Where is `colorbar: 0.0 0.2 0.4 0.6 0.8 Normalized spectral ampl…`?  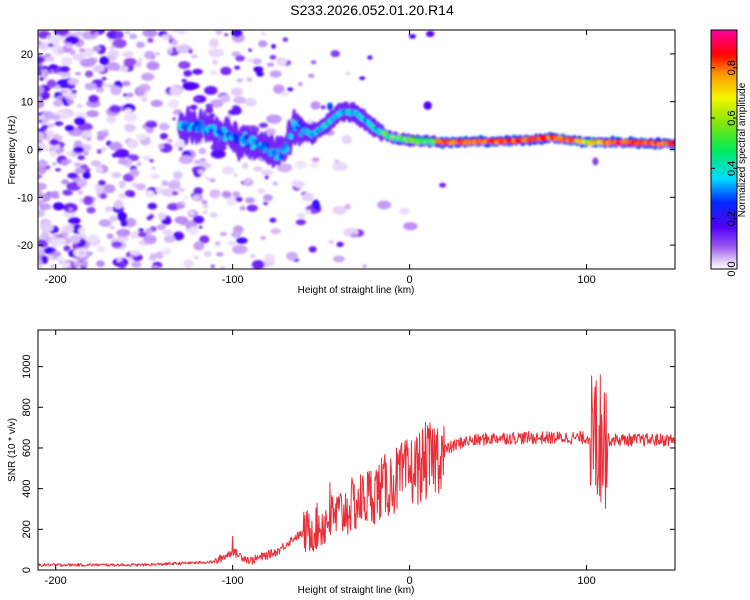 colorbar: 0.0 0.2 0.4 0.6 0.8 Normalized spectral ampl… is located at coordinates (729, 153).